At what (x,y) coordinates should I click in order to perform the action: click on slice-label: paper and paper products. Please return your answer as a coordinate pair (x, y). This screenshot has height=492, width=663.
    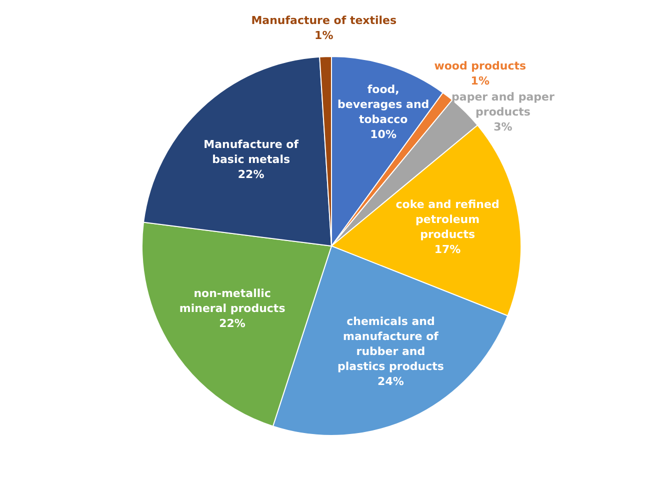
    Looking at the image, I should click on (503, 104).